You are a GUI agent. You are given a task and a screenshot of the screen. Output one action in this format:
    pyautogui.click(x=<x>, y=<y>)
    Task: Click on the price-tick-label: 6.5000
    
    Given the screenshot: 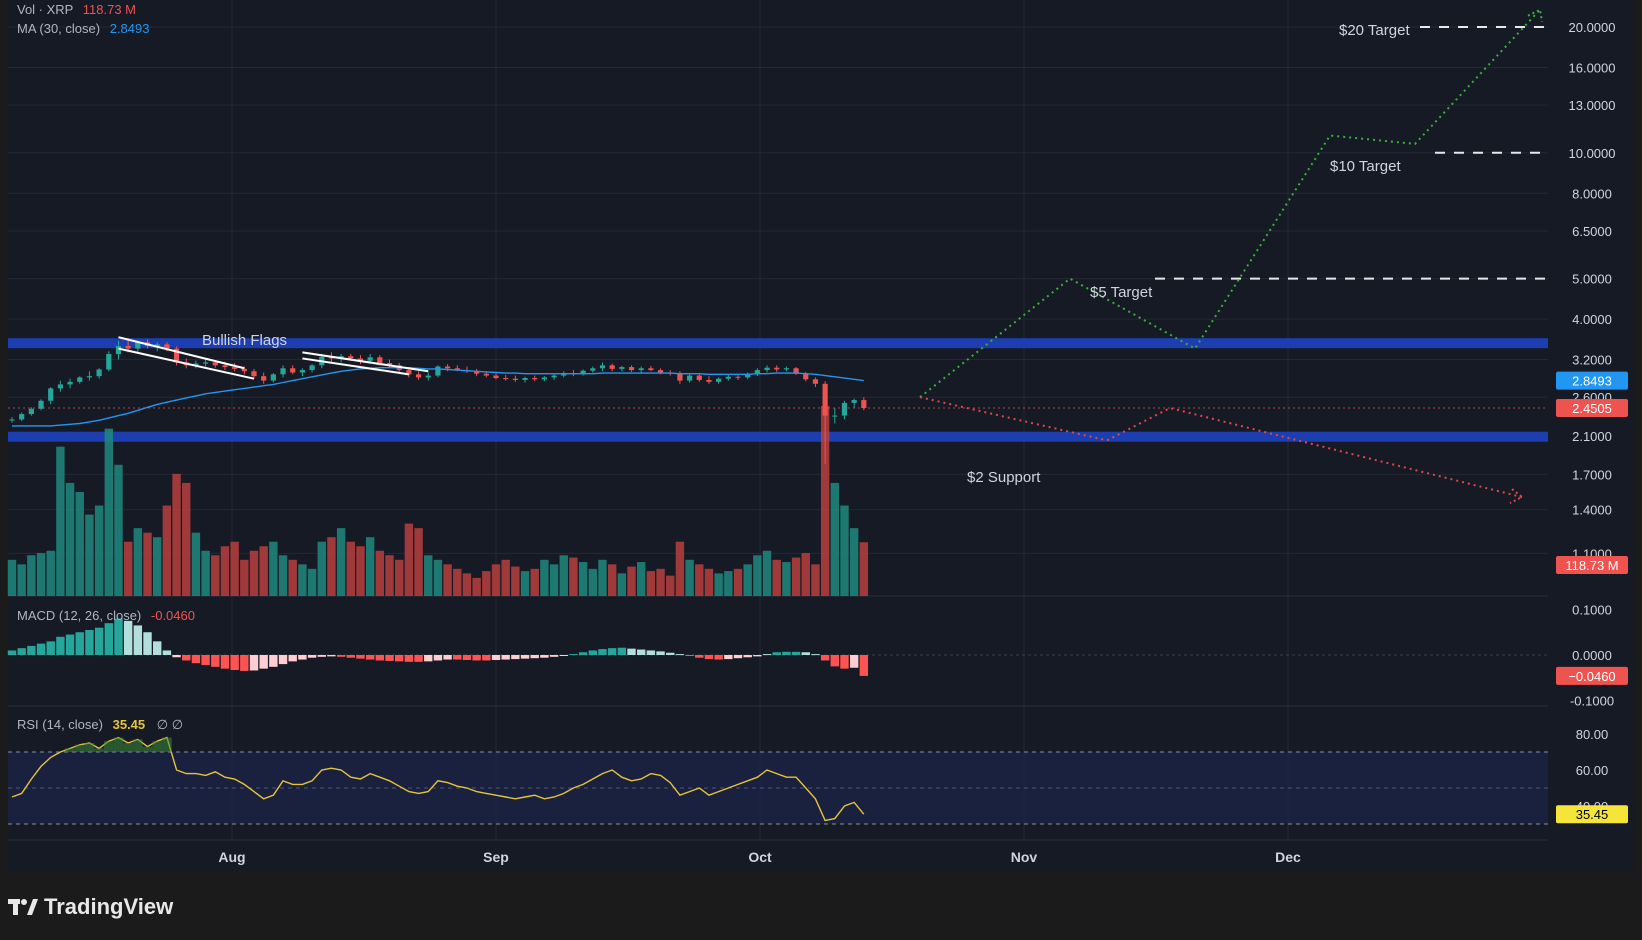 What is the action you would take?
    pyautogui.click(x=1592, y=231)
    